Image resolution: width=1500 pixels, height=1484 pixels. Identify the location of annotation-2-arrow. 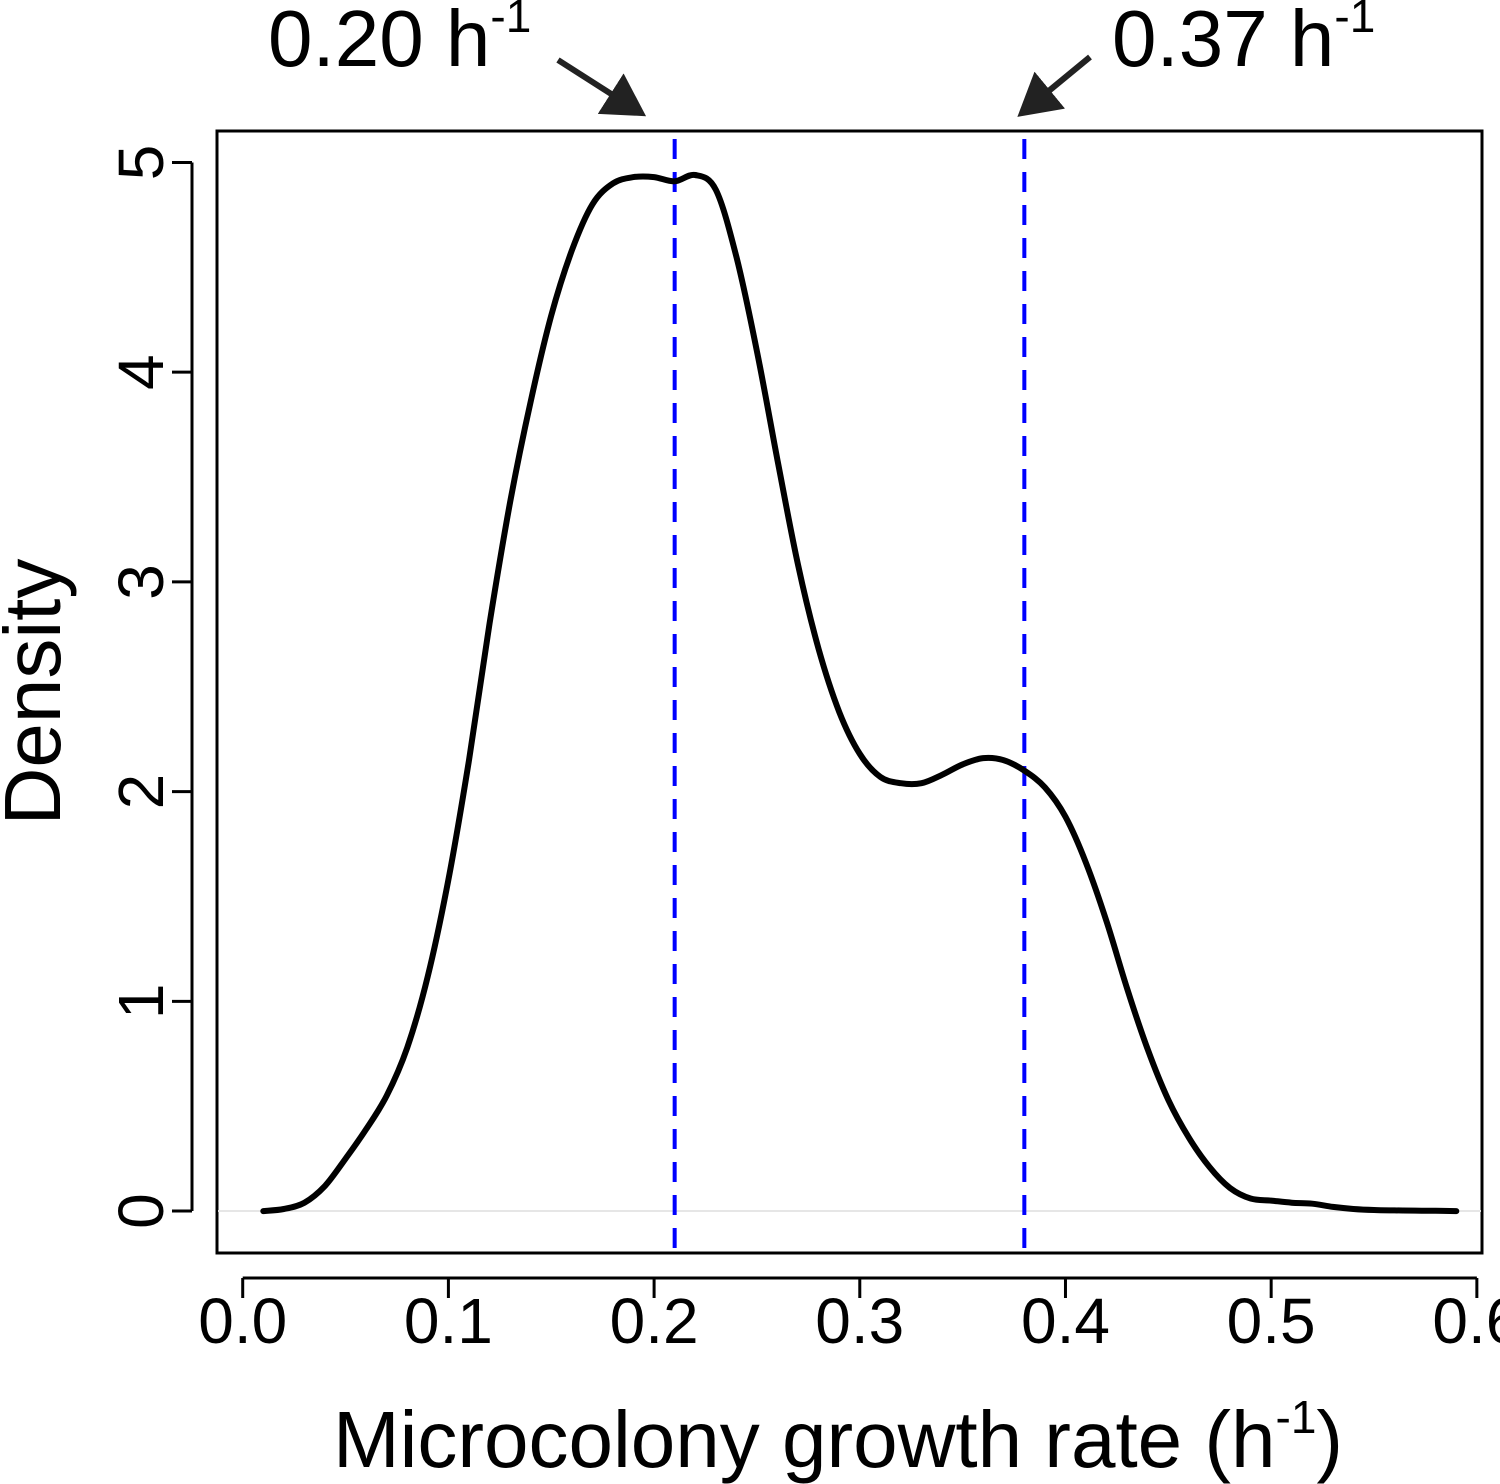
(1054, 85).